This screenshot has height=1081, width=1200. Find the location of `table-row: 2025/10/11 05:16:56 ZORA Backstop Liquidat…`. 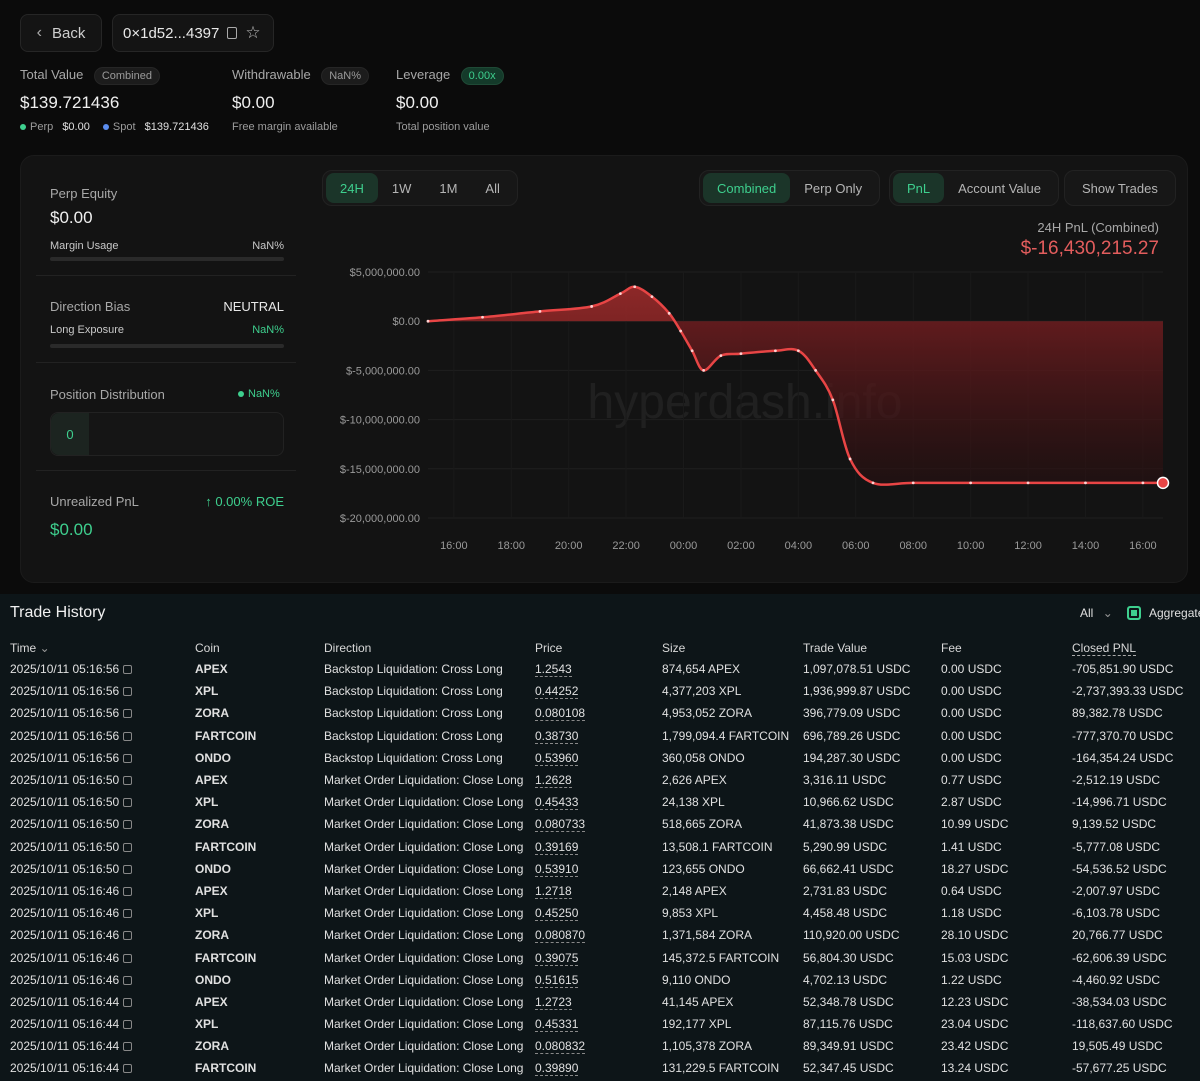

table-row: 2025/10/11 05:16:56 ZORA Backstop Liquidat… is located at coordinates (600, 713).